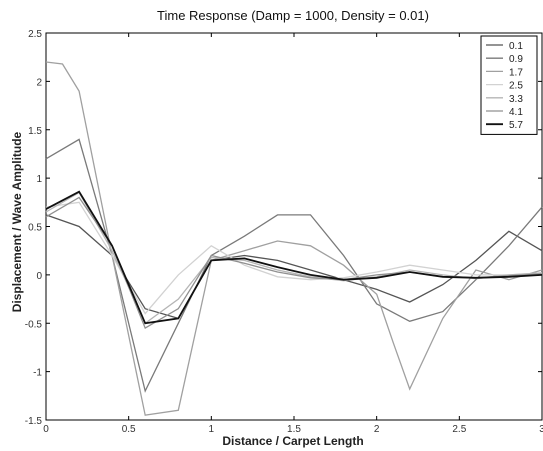 The width and height of the screenshot is (543, 451). Describe the element at coordinates (294, 429) in the screenshot. I see `x-tick-label: 1.5` at that location.